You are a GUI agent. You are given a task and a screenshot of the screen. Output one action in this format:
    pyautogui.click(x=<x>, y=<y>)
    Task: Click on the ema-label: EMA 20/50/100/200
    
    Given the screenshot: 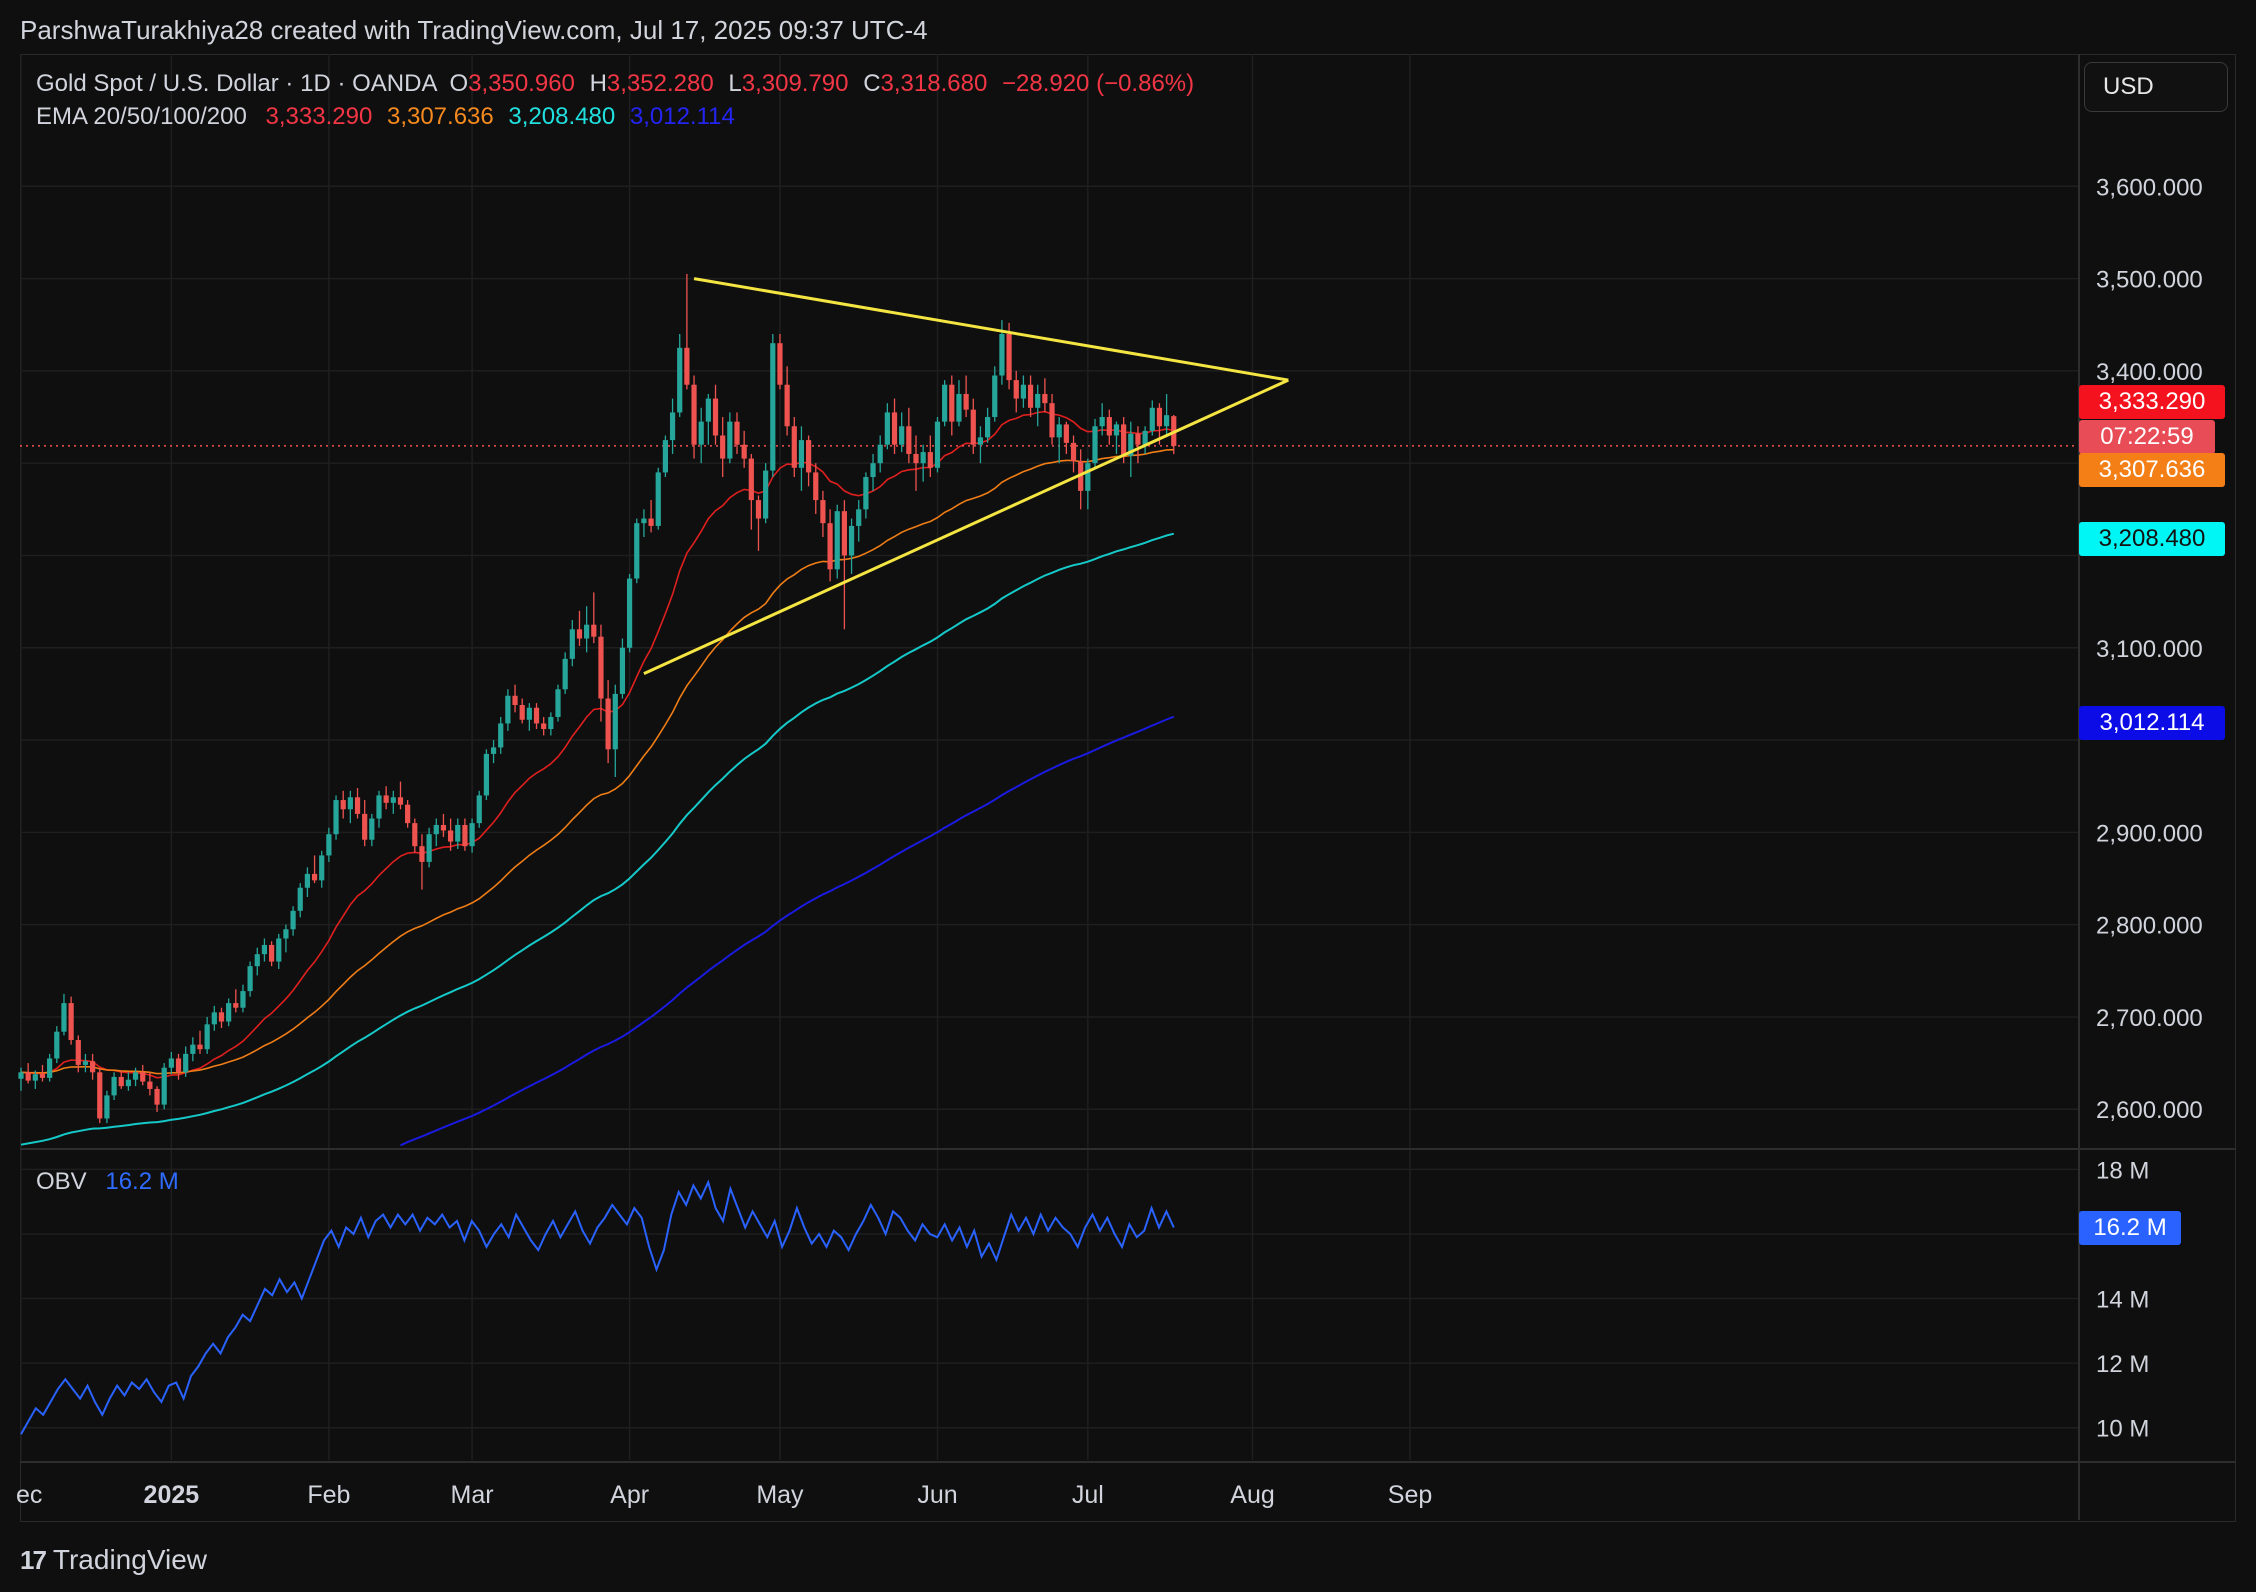 What is the action you would take?
    pyautogui.click(x=141, y=116)
    